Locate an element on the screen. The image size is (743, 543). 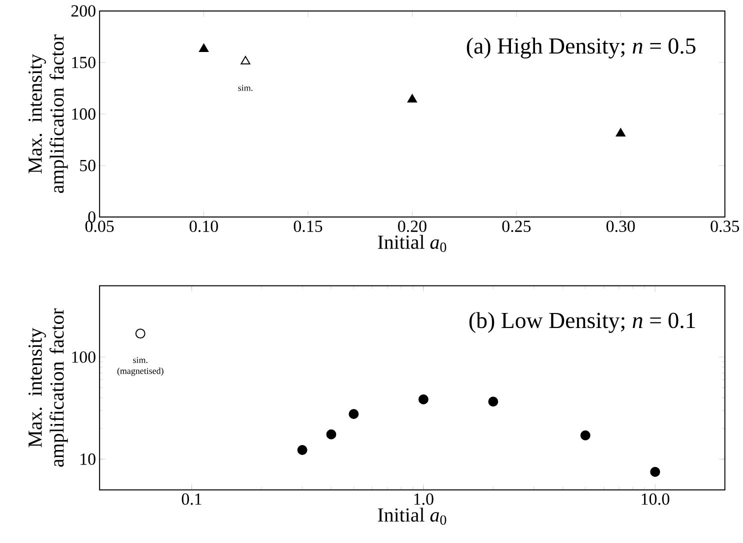
x-tick-label: 0.1 is located at coordinates (192, 500).